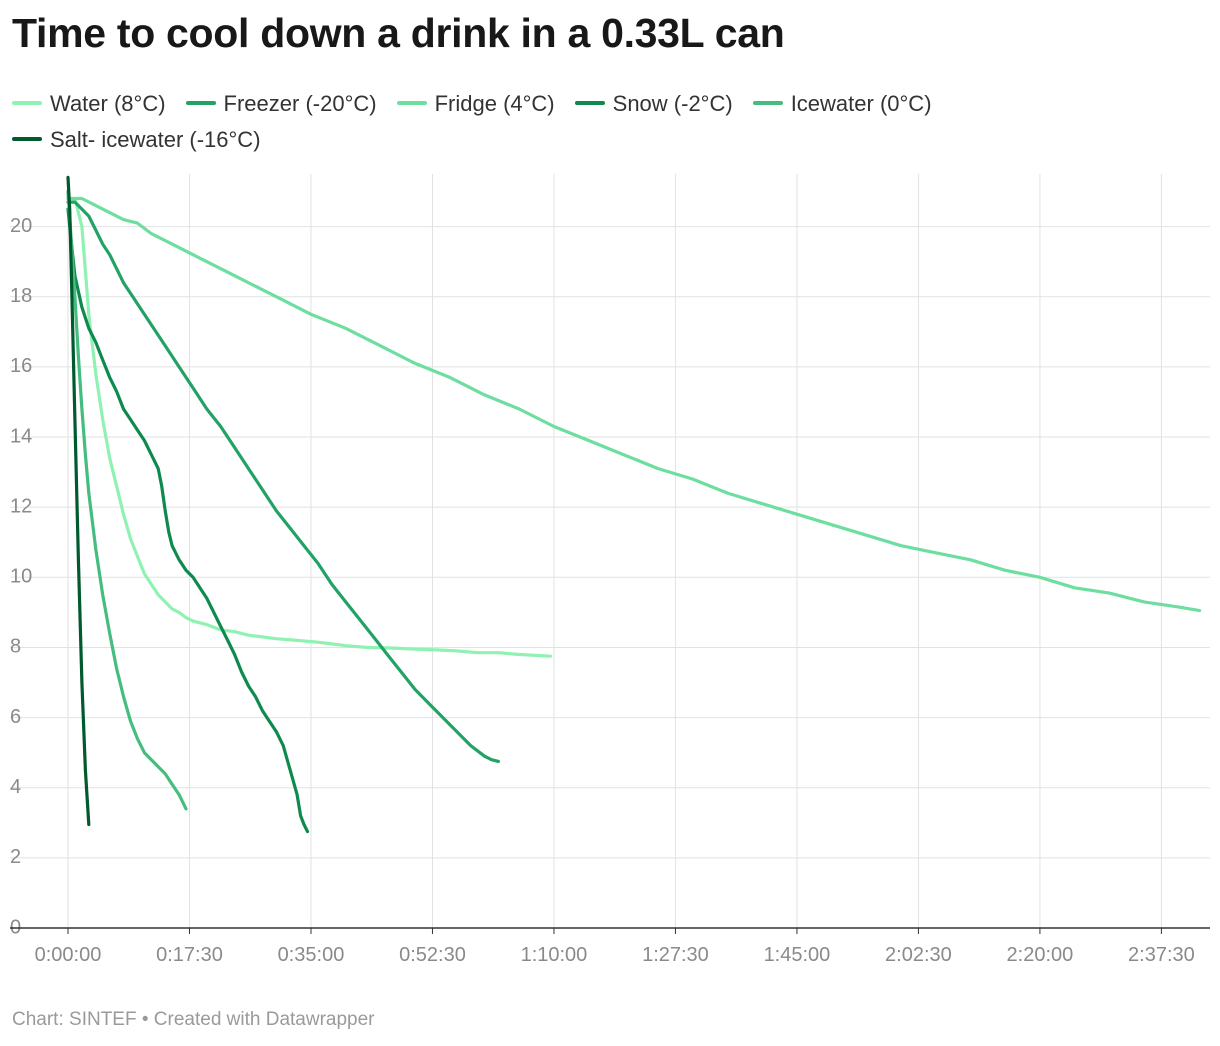 The image size is (1220, 1046). What do you see at coordinates (300, 103) in the screenshot?
I see `legend-label: Freezer (-20°C)` at bounding box center [300, 103].